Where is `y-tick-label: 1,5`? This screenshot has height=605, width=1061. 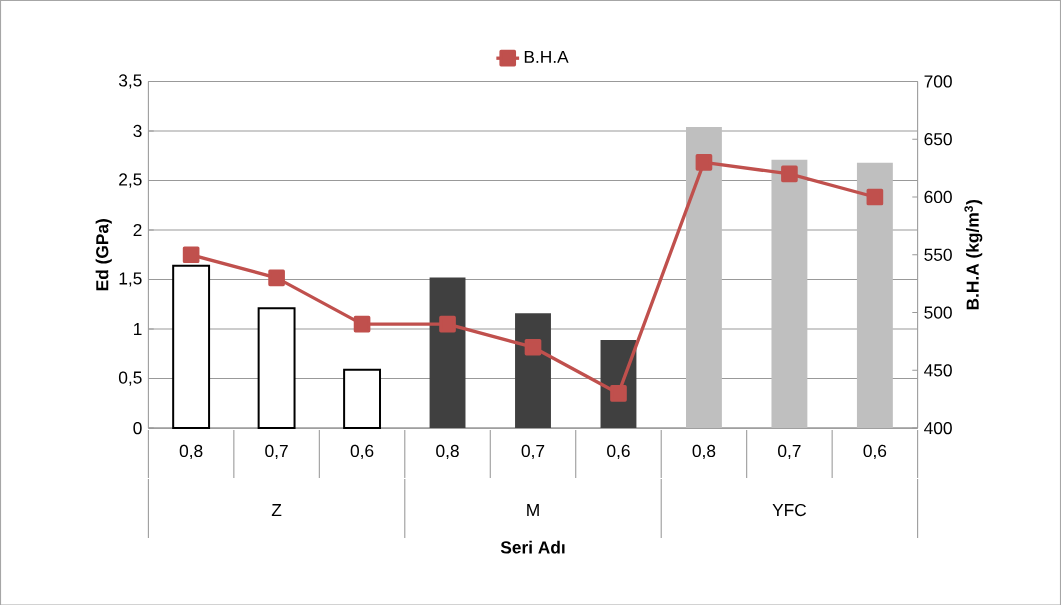
y-tick-label: 1,5 is located at coordinates (130, 279).